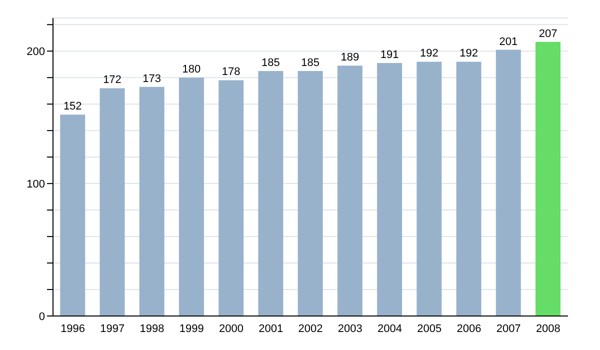  What do you see at coordinates (41, 316) in the screenshot?
I see `y-tick-label: 0` at bounding box center [41, 316].